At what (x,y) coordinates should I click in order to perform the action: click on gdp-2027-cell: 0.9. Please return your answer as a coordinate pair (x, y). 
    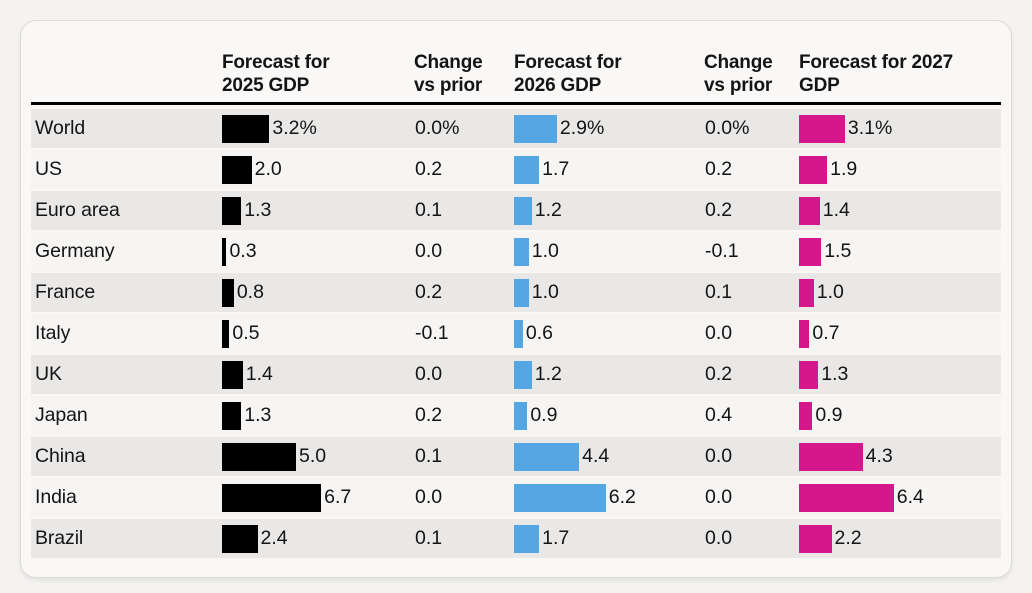
    Looking at the image, I should click on (898, 415).